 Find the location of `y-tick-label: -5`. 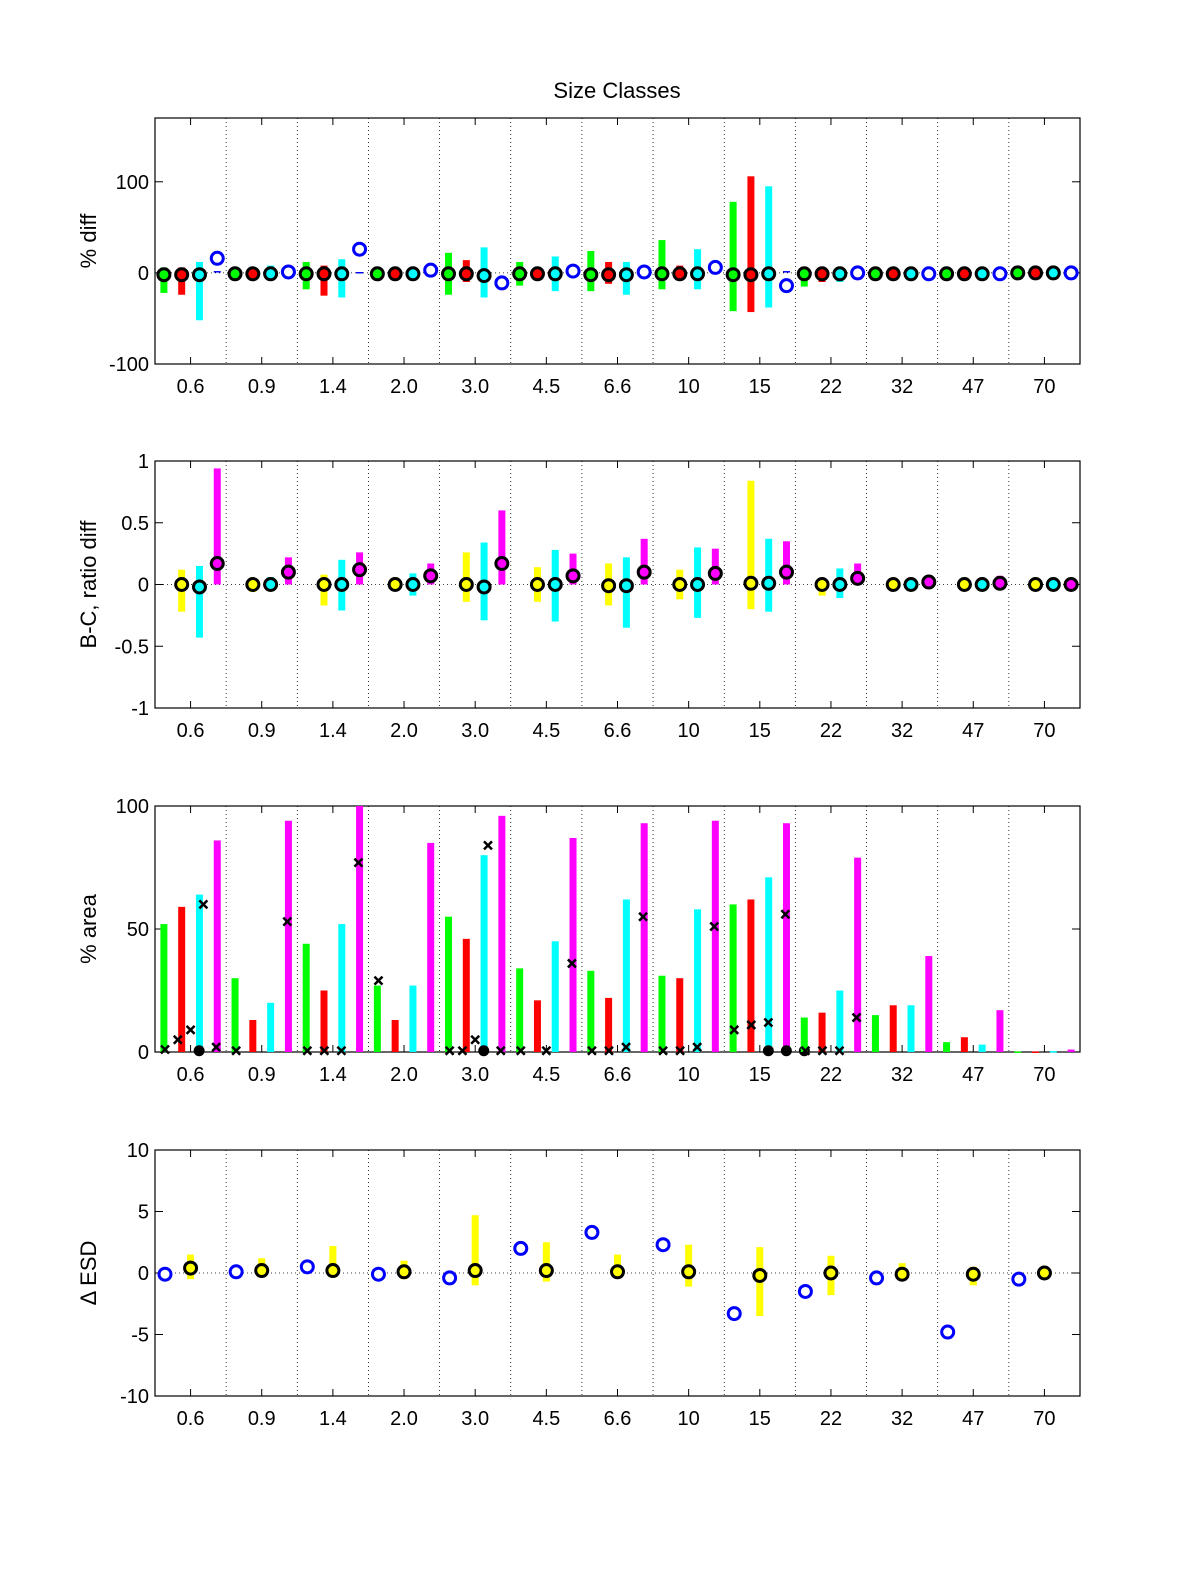

y-tick-label: -5 is located at coordinates (140, 1336).